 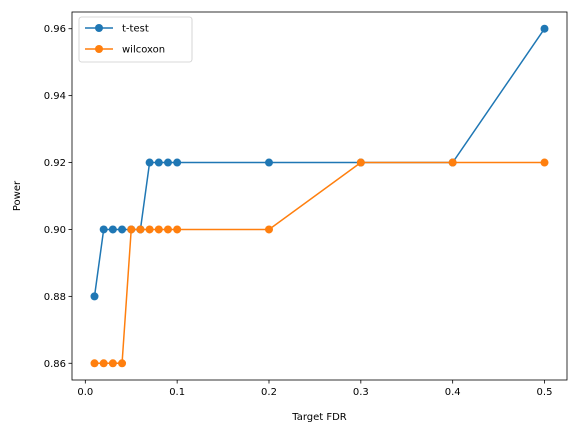 What do you see at coordinates (361, 392) in the screenshot?
I see `x-tick-label: 0.3` at bounding box center [361, 392].